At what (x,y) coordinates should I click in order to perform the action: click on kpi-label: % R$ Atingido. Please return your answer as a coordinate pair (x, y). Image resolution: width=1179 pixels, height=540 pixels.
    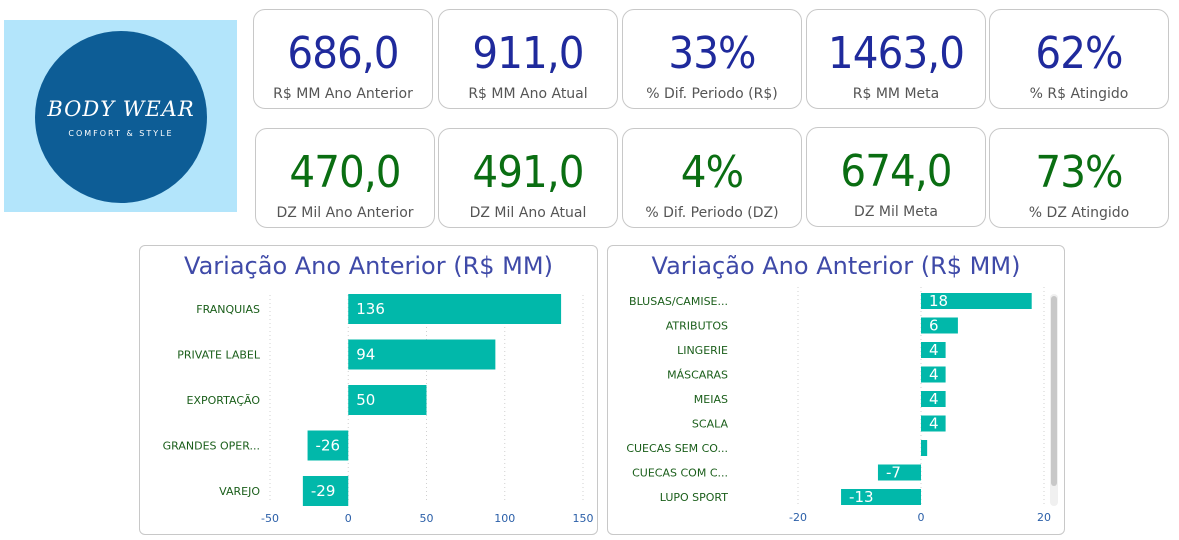
    Looking at the image, I should click on (1079, 94).